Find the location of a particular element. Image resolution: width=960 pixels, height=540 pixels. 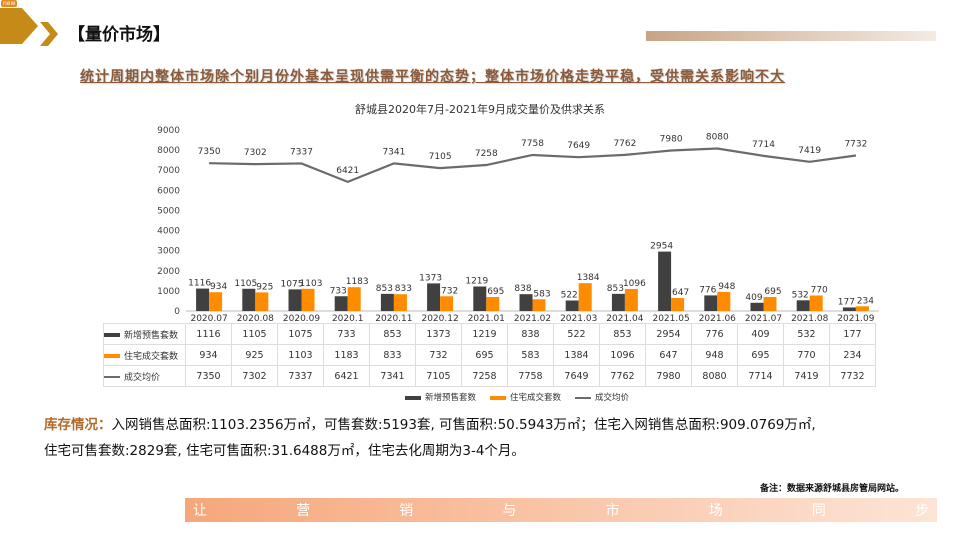

bar-data-label: 925 is located at coordinates (264, 287).